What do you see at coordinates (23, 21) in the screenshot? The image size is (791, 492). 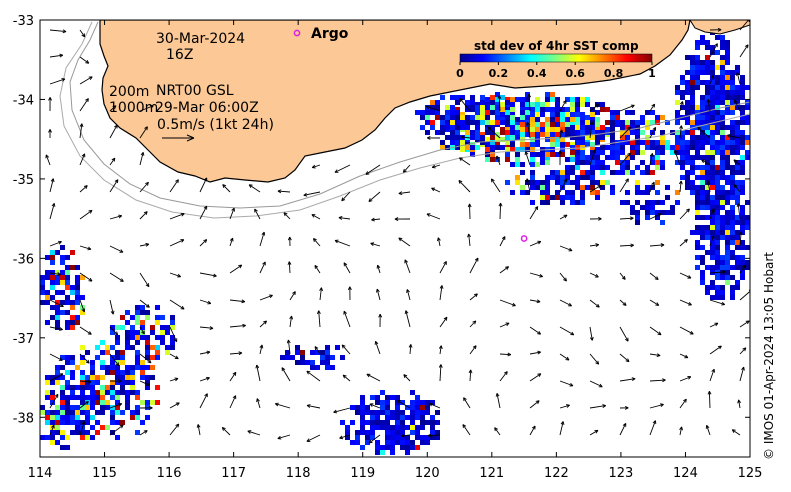 I see `y-tick-label: -33` at bounding box center [23, 21].